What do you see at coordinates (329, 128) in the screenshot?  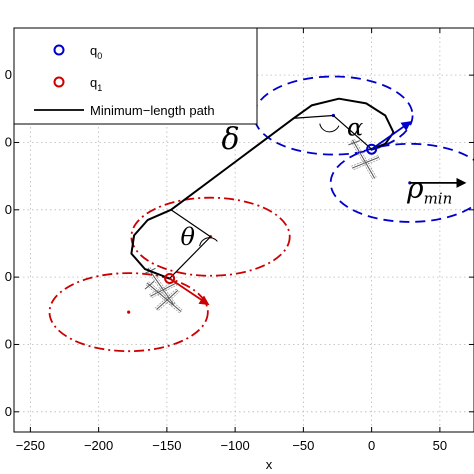 I see `alpha-arc` at bounding box center [329, 128].